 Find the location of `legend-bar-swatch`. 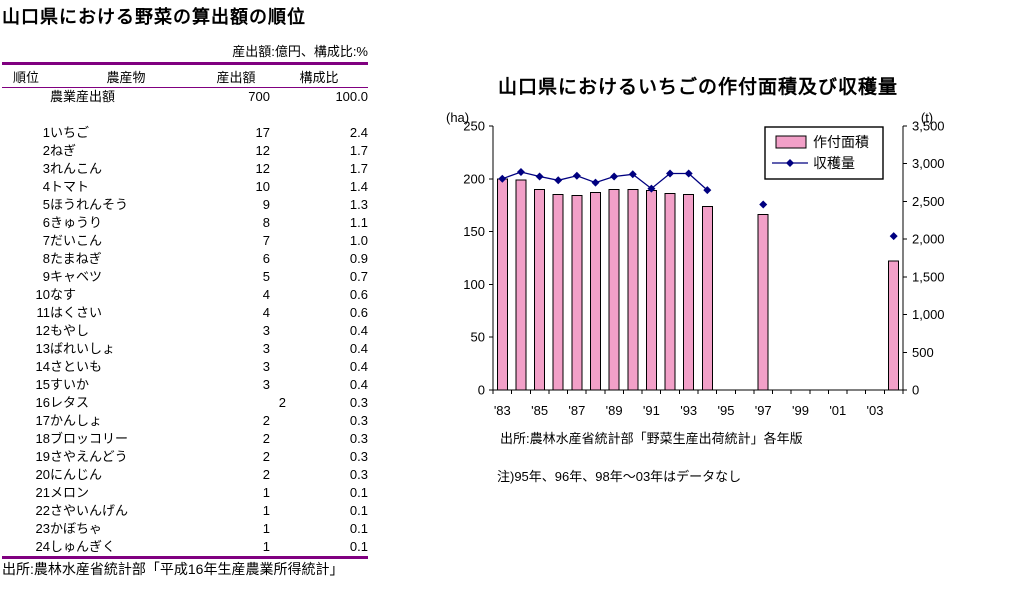

legend-bar-swatch is located at coordinates (791, 142).